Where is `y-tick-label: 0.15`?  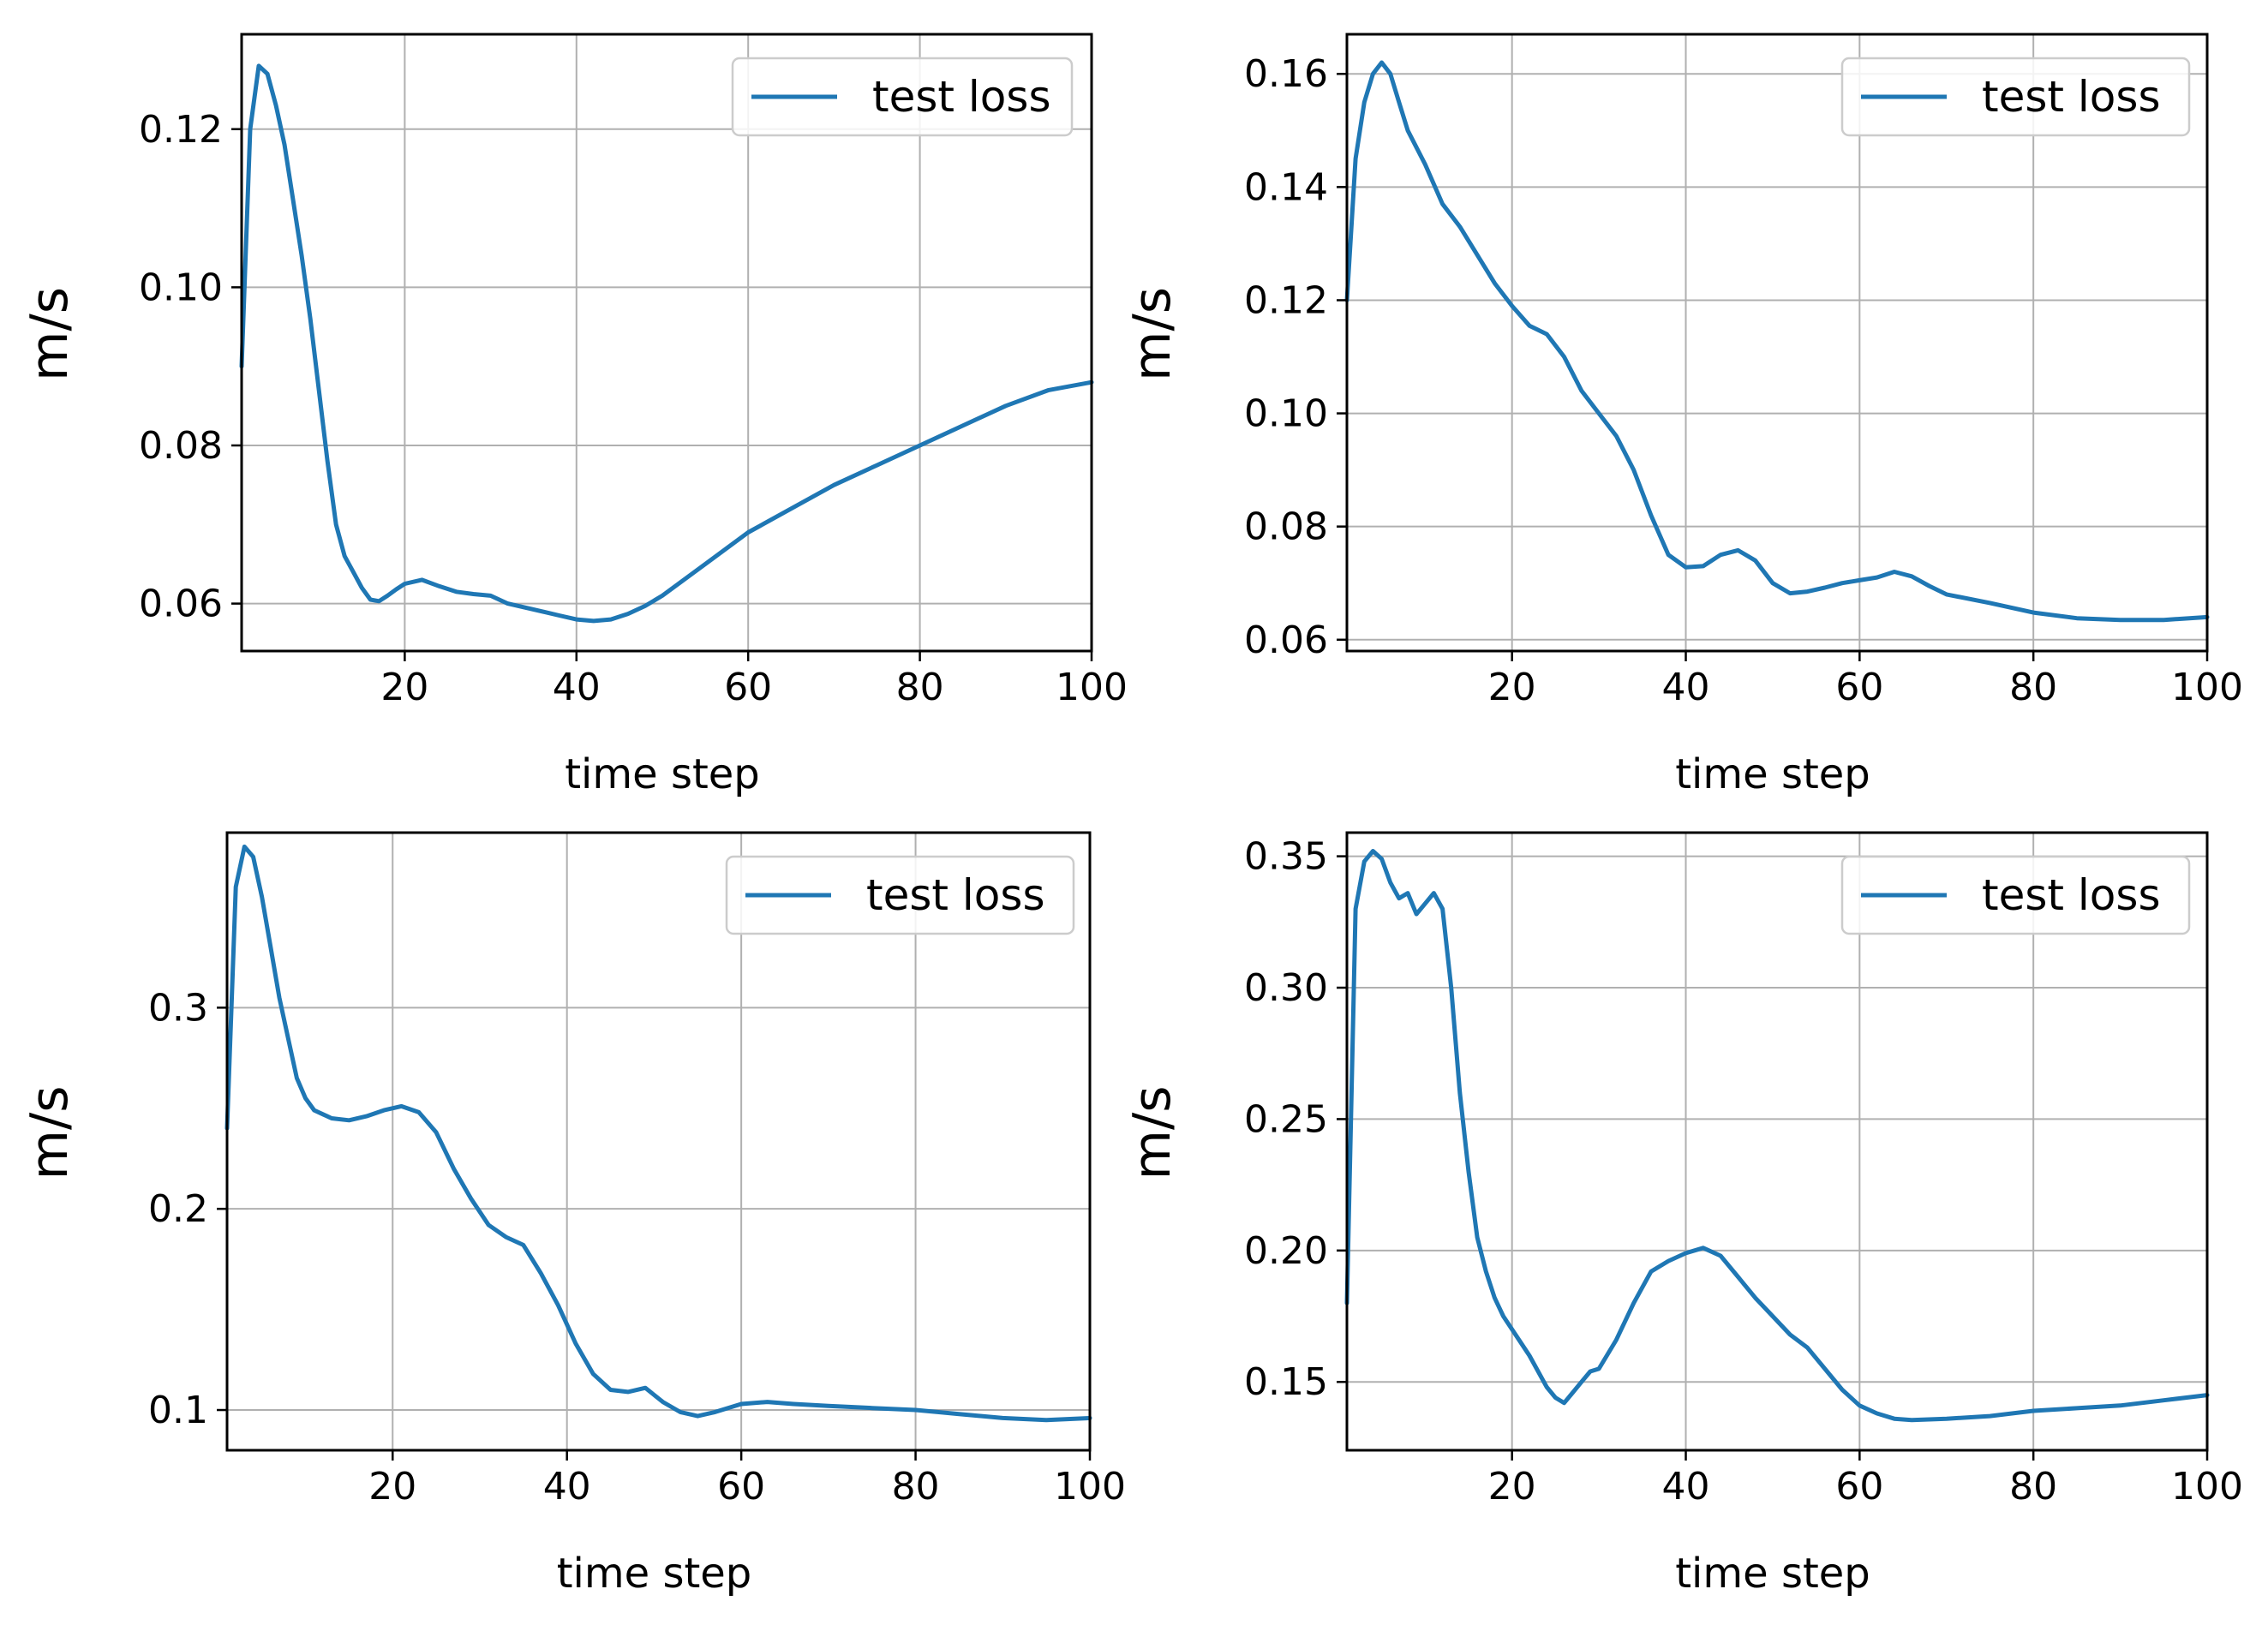
y-tick-label: 0.15 is located at coordinates (1286, 1382).